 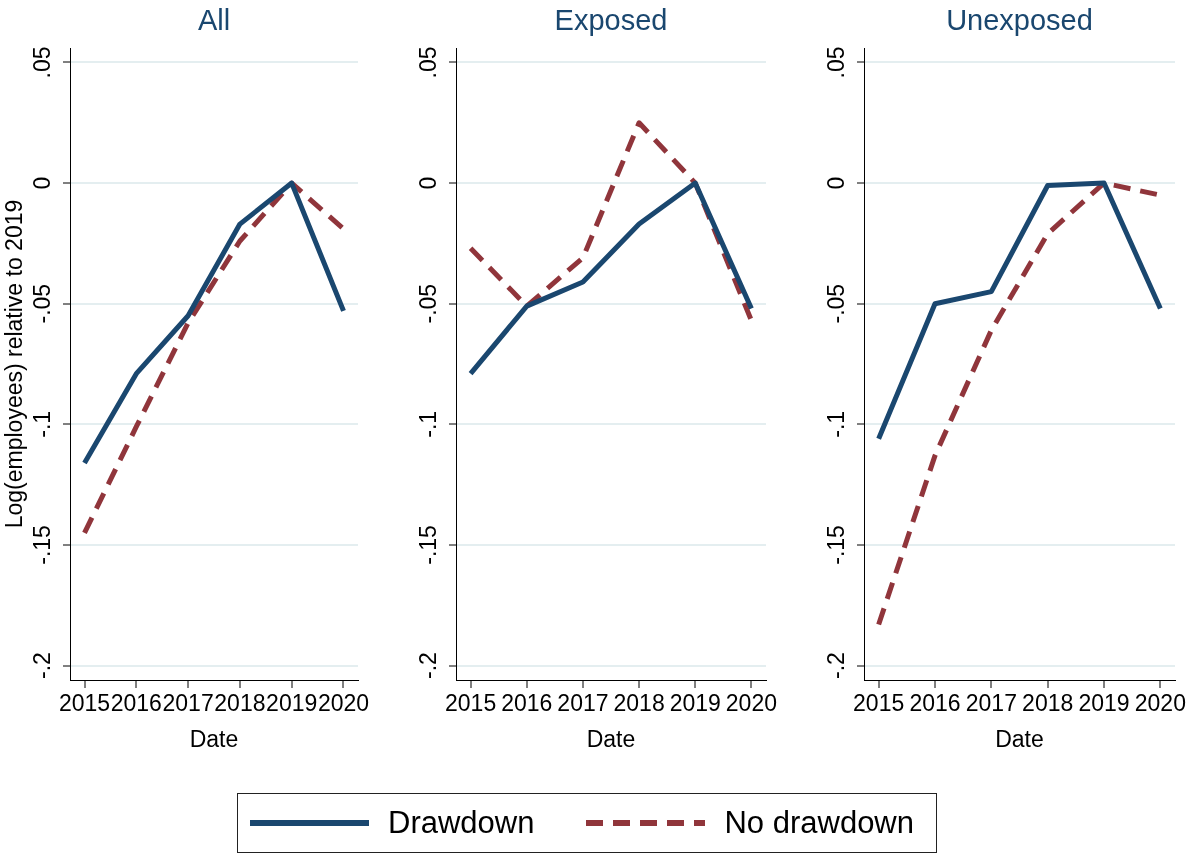 I want to click on chart-title: All, so click(x=214, y=20).